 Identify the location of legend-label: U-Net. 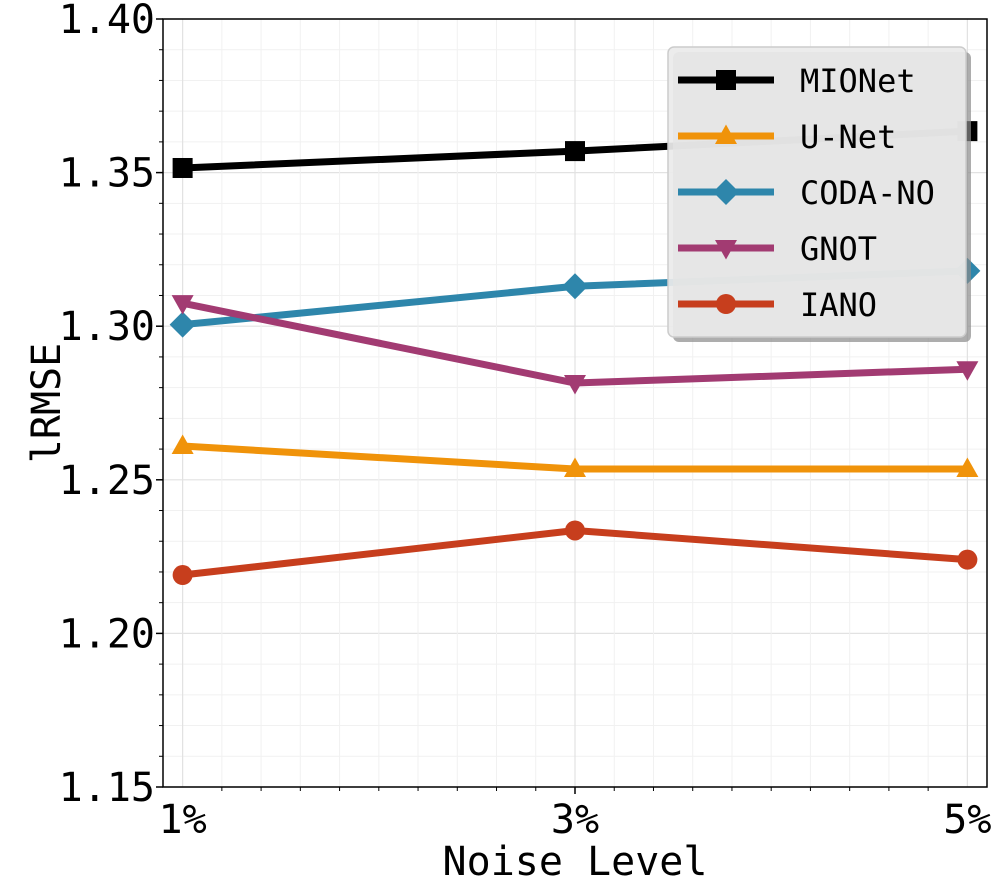
(848, 137).